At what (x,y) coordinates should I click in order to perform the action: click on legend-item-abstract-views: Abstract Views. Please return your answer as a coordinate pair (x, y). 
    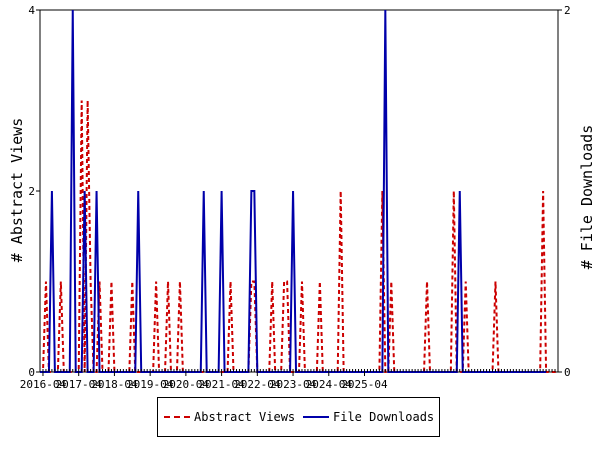
    Looking at the image, I should click on (229, 417).